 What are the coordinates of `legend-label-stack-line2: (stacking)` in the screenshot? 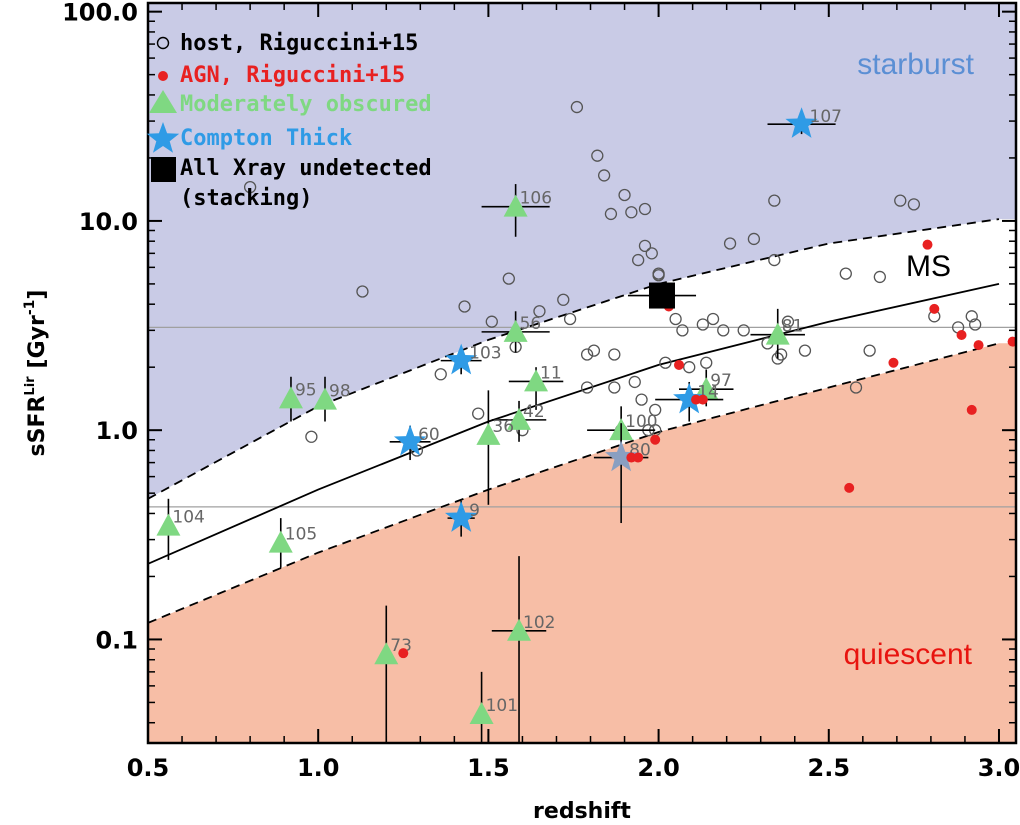 It's located at (246, 198).